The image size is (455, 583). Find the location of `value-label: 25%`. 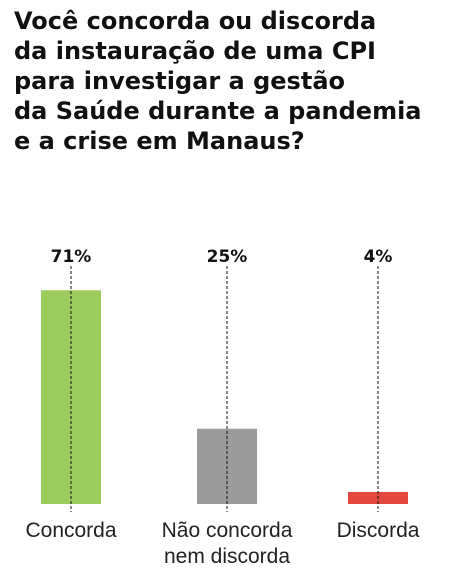

value-label: 25% is located at coordinates (227, 257).